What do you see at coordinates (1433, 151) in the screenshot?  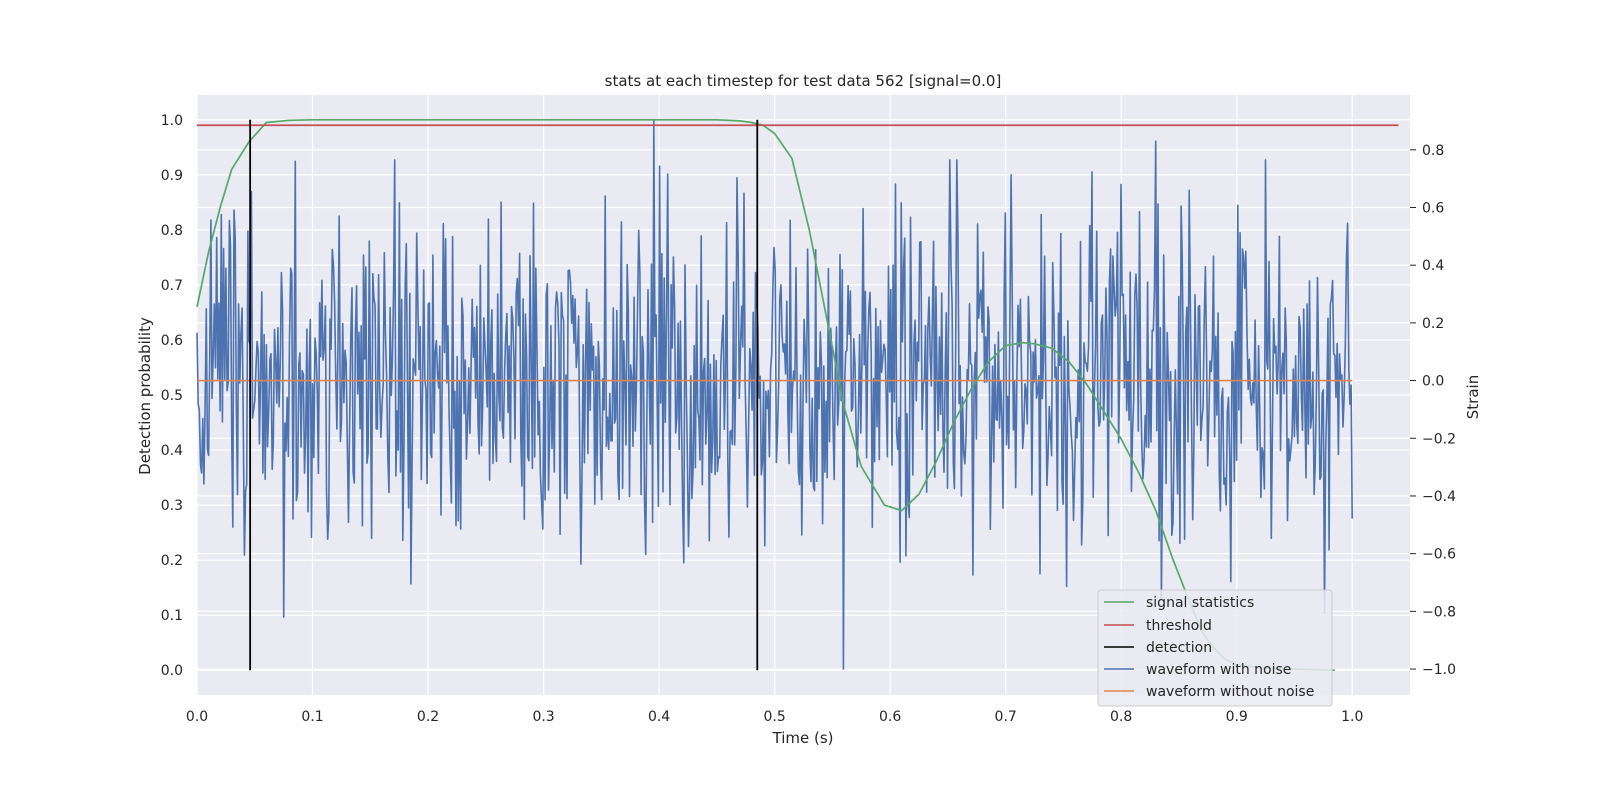 I see `y-right-tick-label: 0.8` at bounding box center [1433, 151].